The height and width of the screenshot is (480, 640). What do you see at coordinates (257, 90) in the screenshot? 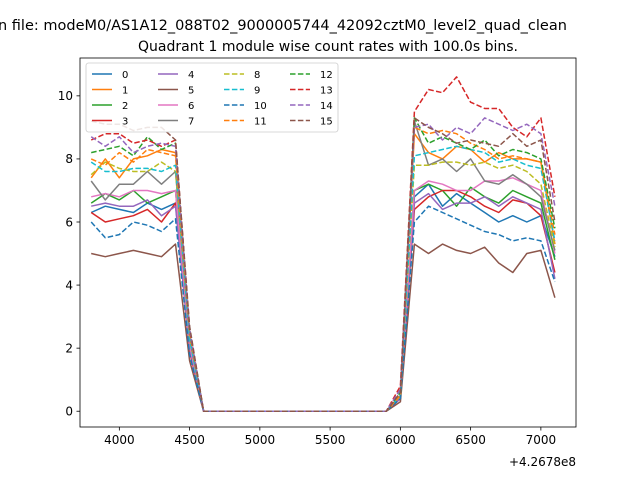
I see `legend-label-9: 9` at bounding box center [257, 90].